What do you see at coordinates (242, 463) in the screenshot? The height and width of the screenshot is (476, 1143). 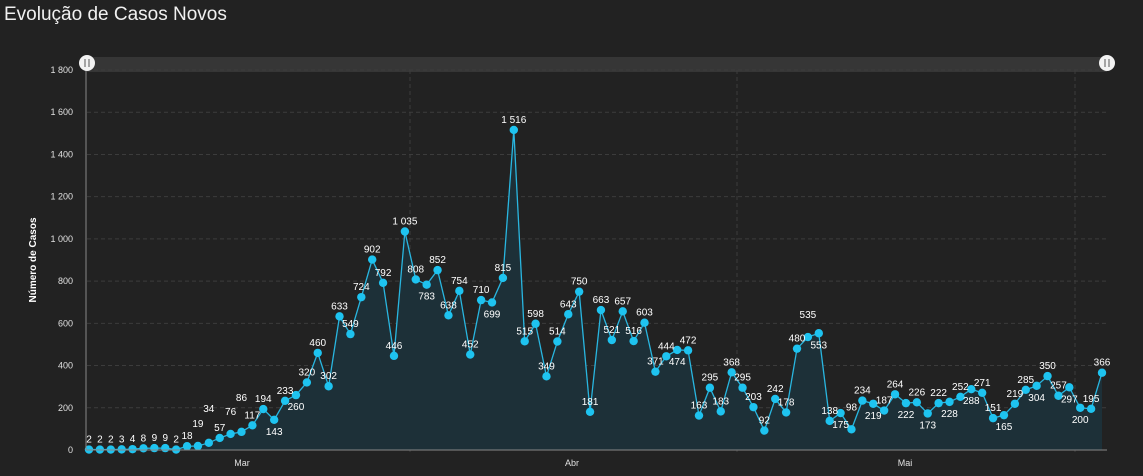 I see `x-tick-label: Mar` at bounding box center [242, 463].